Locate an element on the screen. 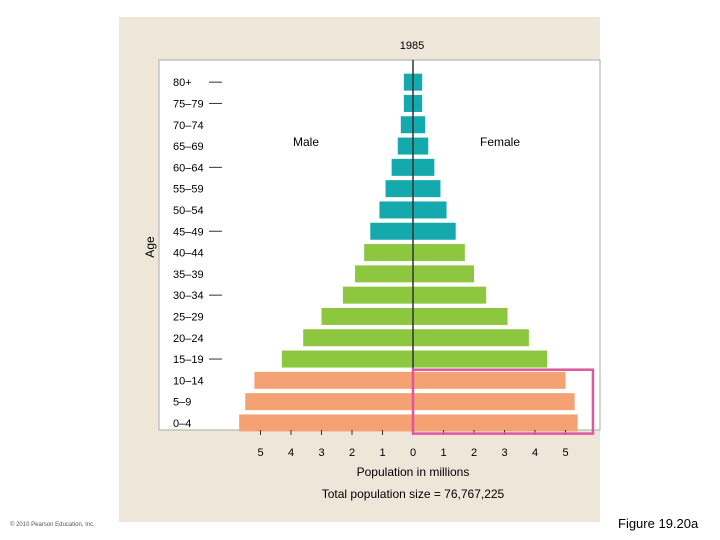  x-tick-label-9: 4 is located at coordinates (535, 453).